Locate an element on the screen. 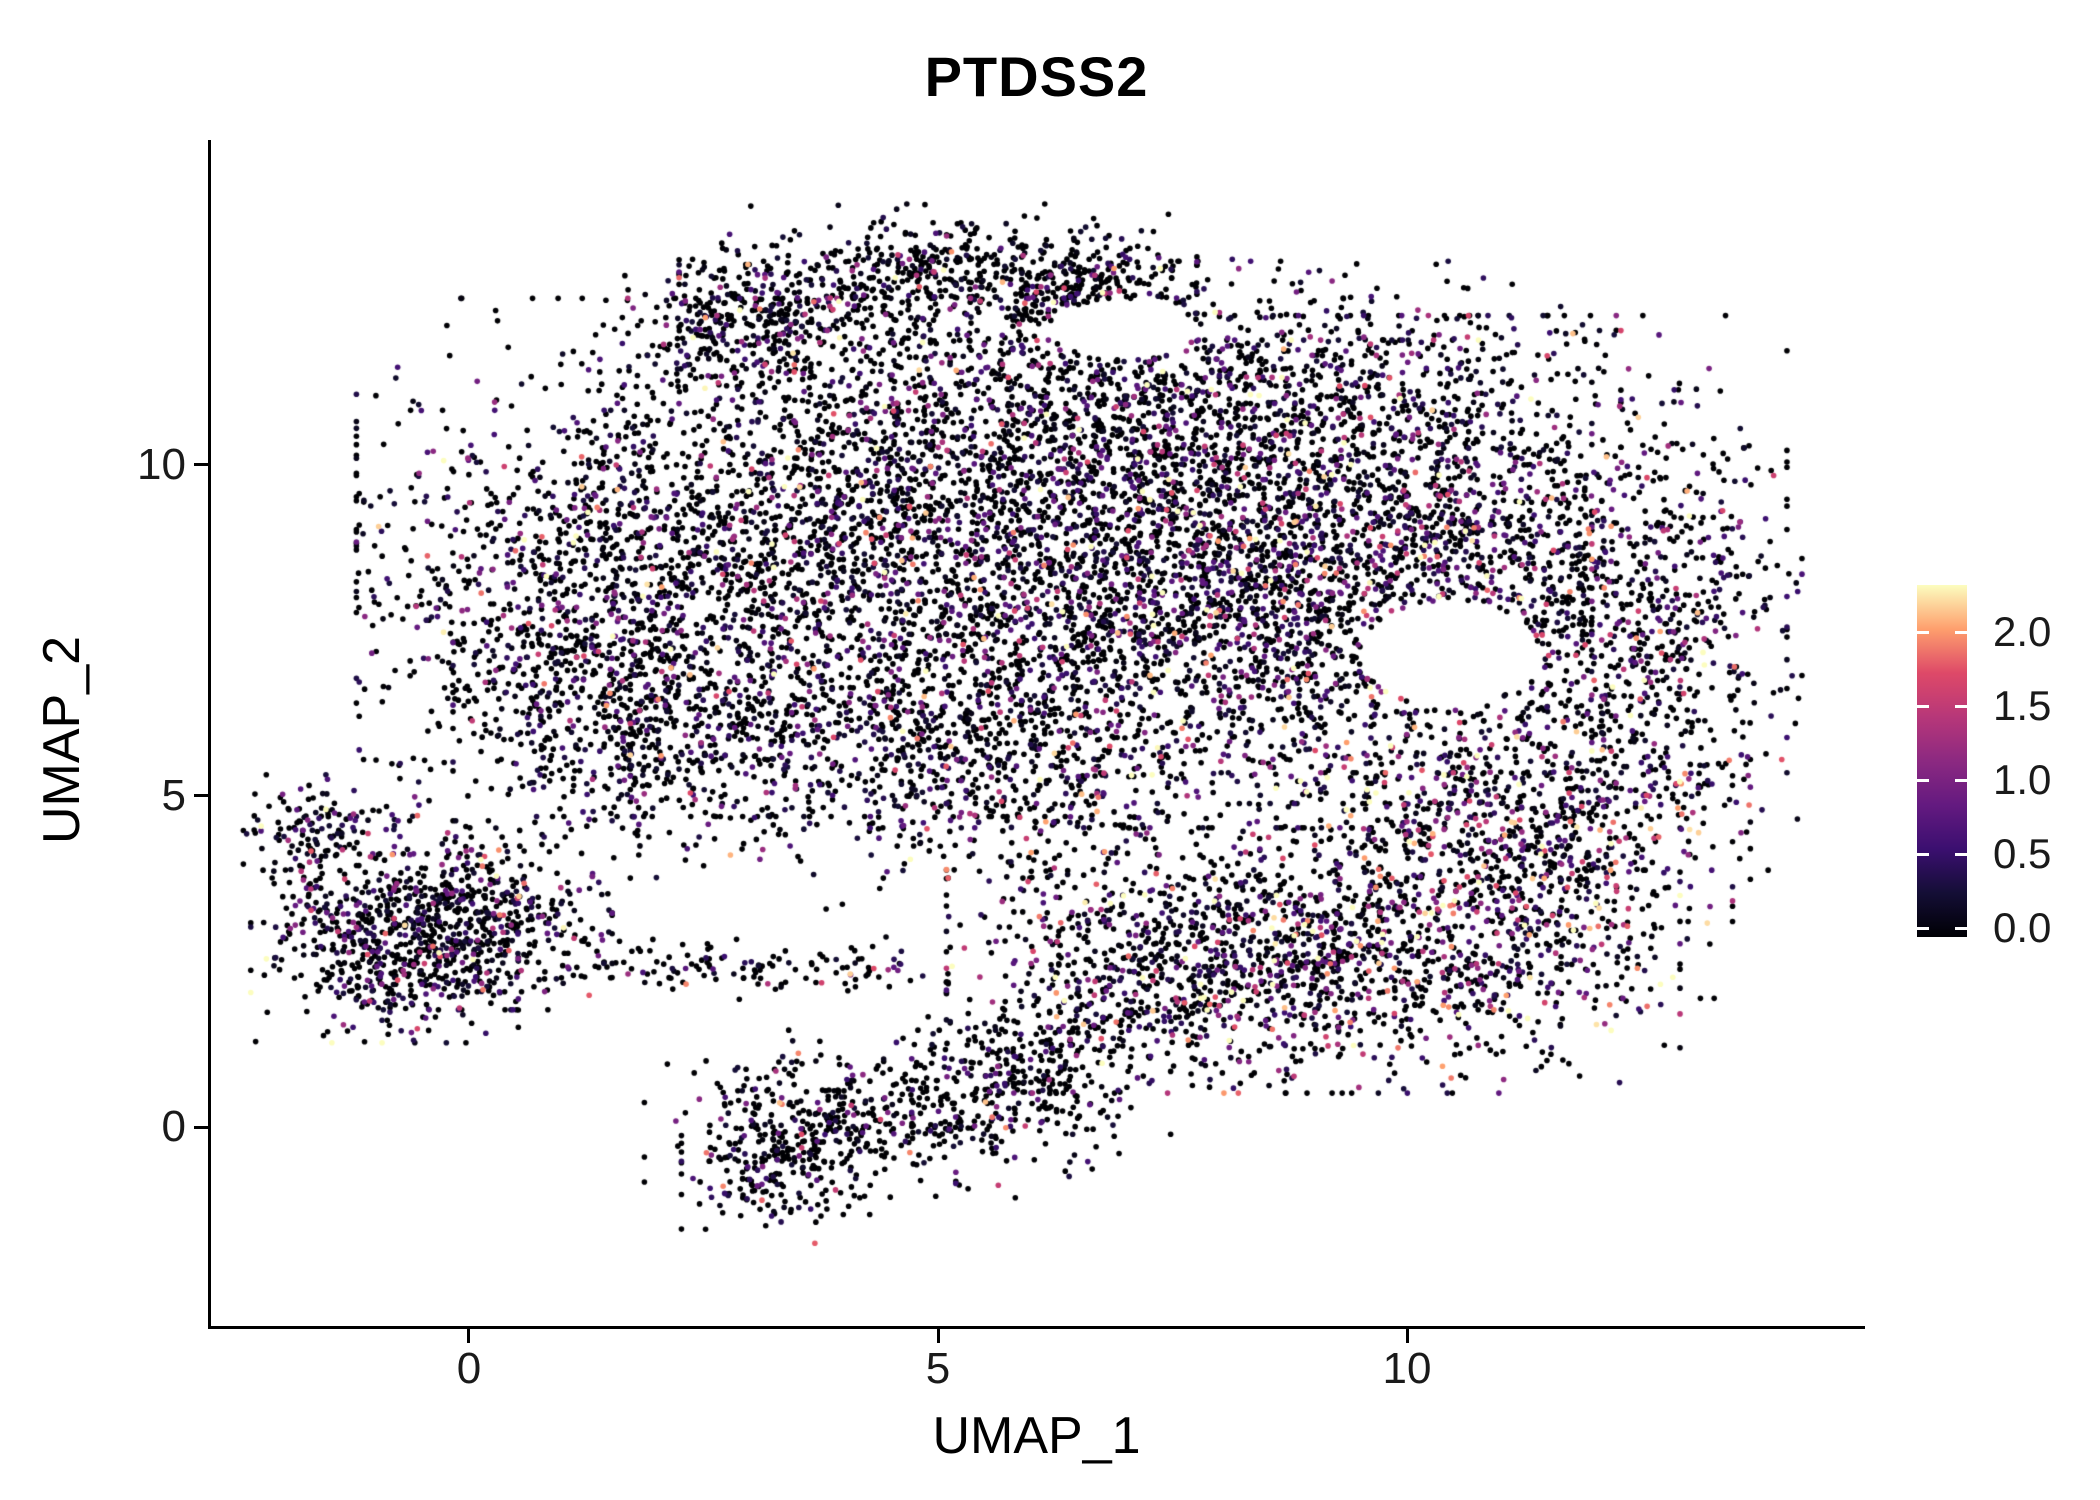 The height and width of the screenshot is (1500, 2100). colorbar-legend: 2.0 1.5 1.0 0.5 0.0 is located at coordinates (2008, 768).